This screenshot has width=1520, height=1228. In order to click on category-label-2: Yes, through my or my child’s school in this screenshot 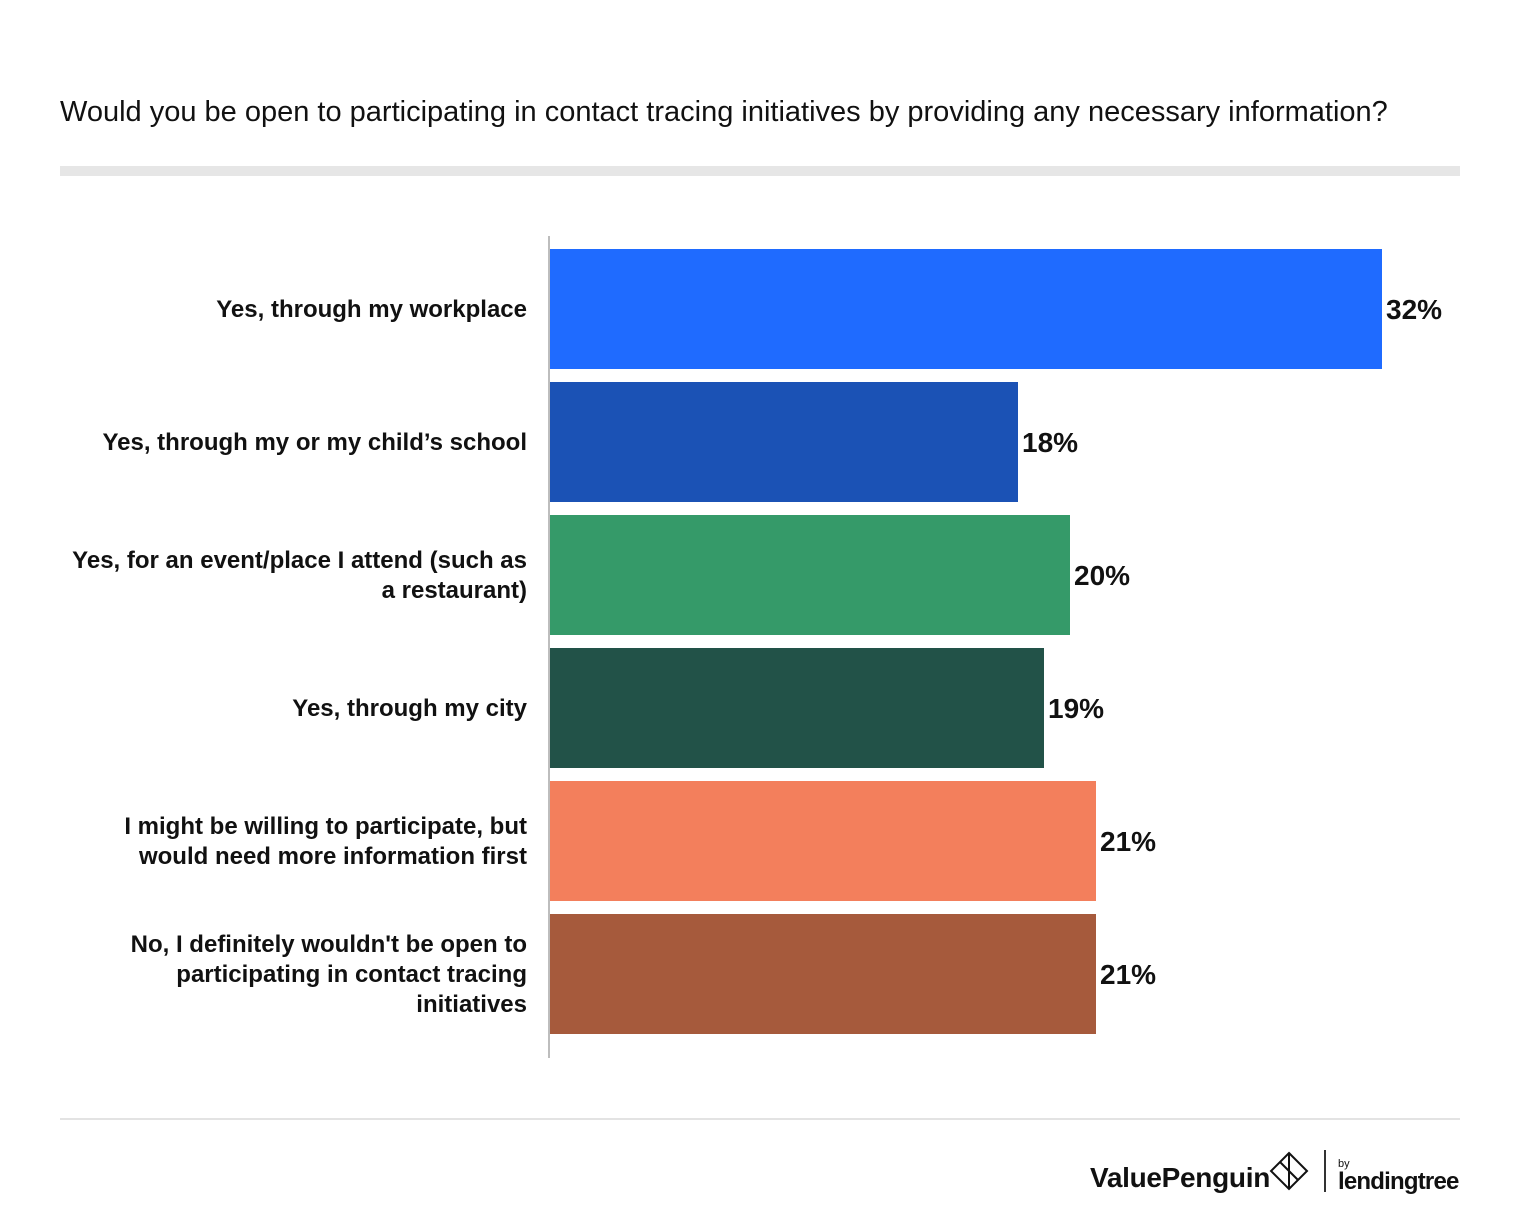, I will do `click(314, 442)`.